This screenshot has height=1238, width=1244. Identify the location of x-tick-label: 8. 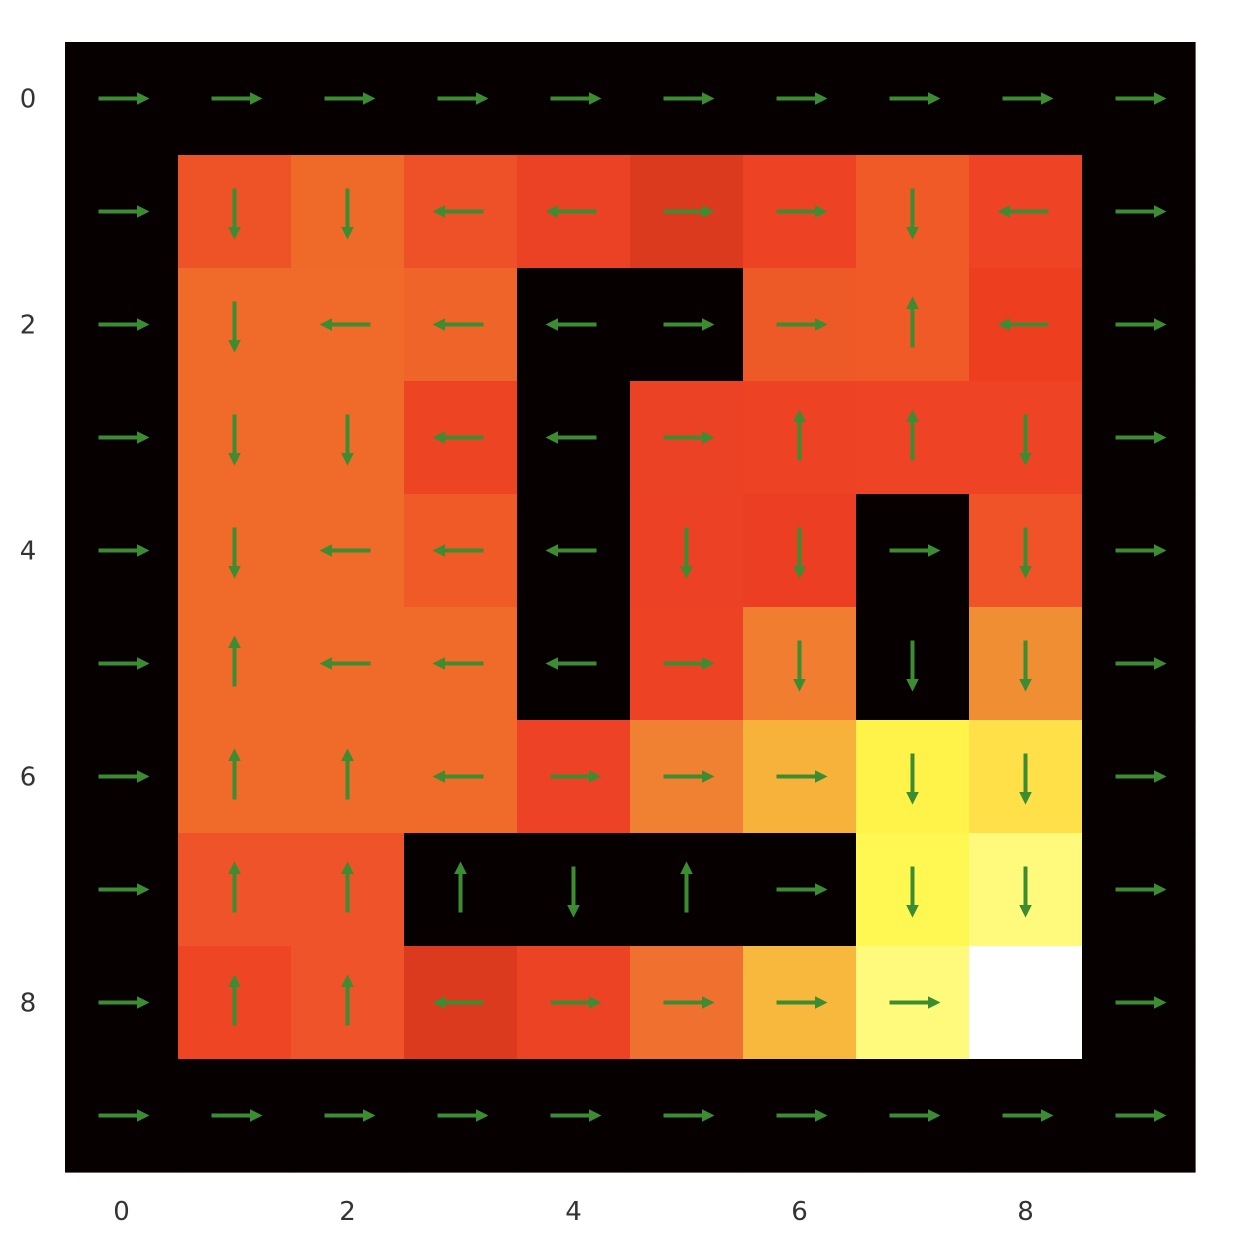
(1025, 1212).